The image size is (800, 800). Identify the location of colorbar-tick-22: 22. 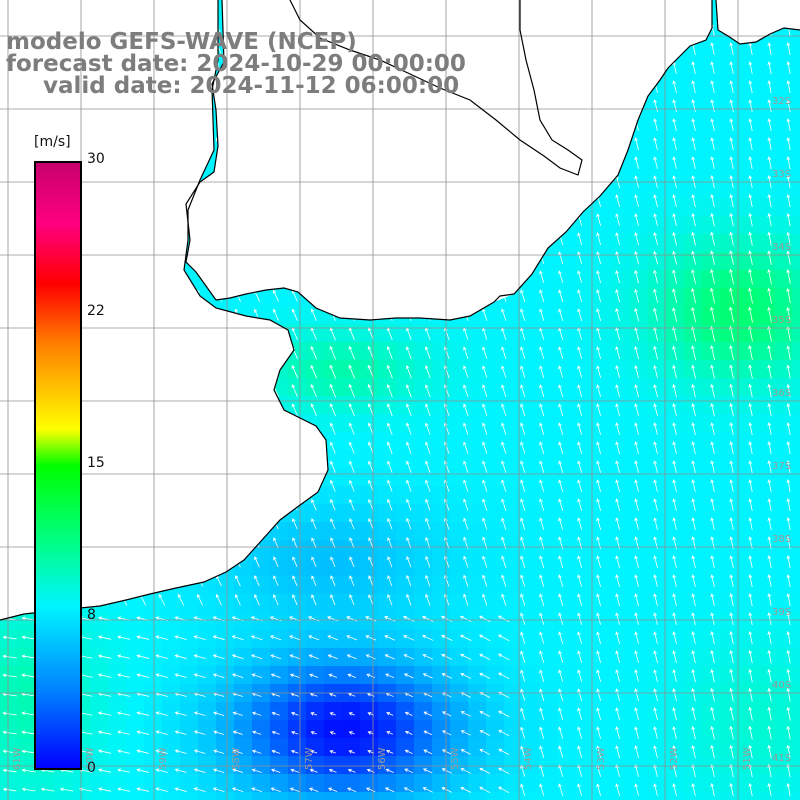
(96, 311).